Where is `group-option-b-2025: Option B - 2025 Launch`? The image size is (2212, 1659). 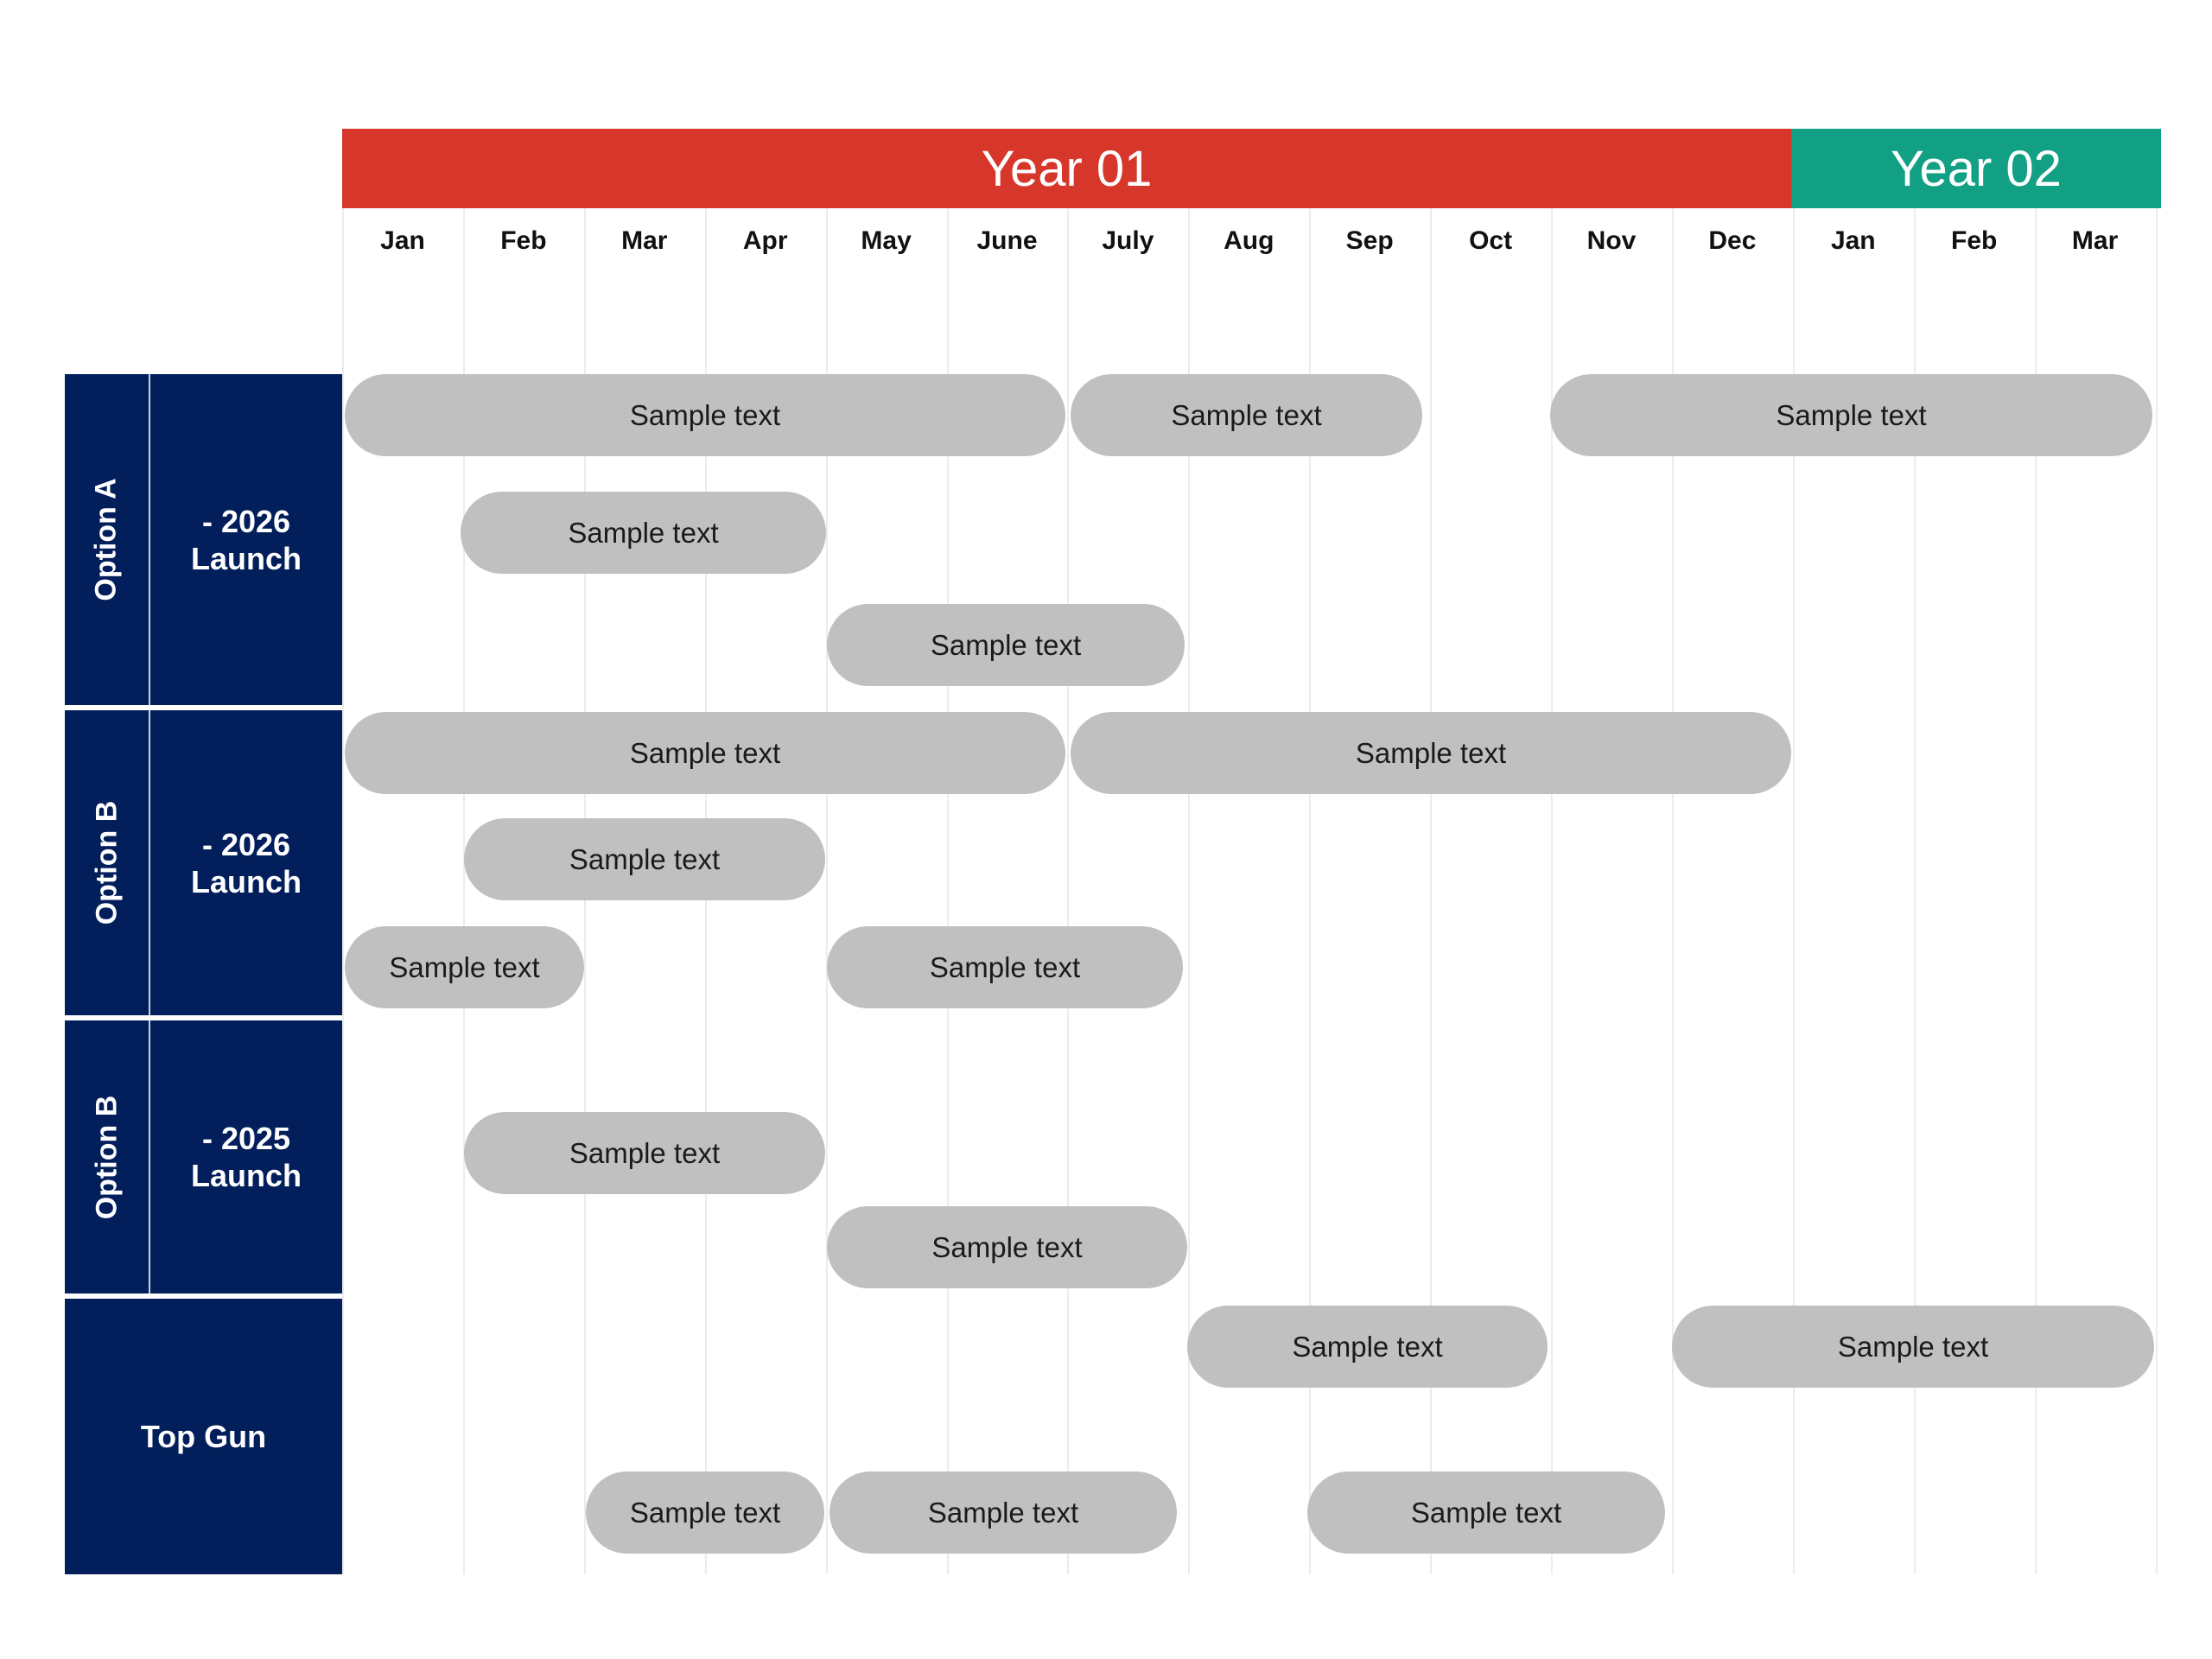 group-option-b-2025: Option B - 2025 Launch is located at coordinates (203, 1157).